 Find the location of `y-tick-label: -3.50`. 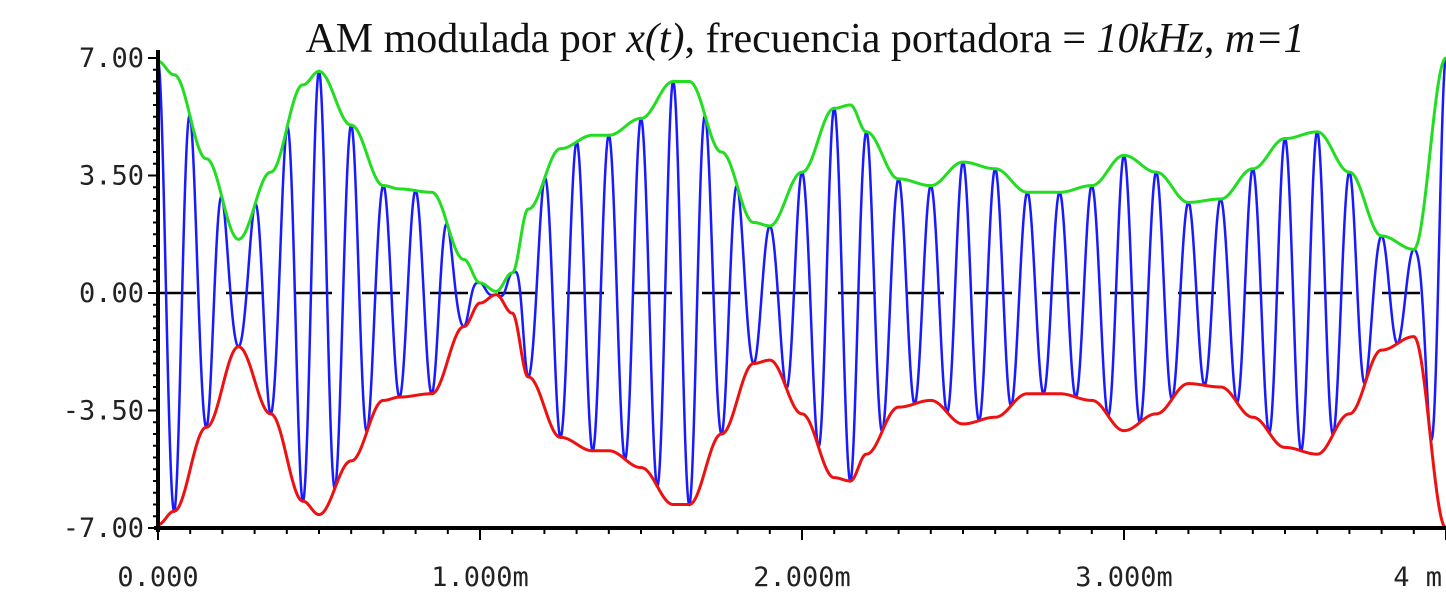

y-tick-label: -3.50 is located at coordinates (103, 411).